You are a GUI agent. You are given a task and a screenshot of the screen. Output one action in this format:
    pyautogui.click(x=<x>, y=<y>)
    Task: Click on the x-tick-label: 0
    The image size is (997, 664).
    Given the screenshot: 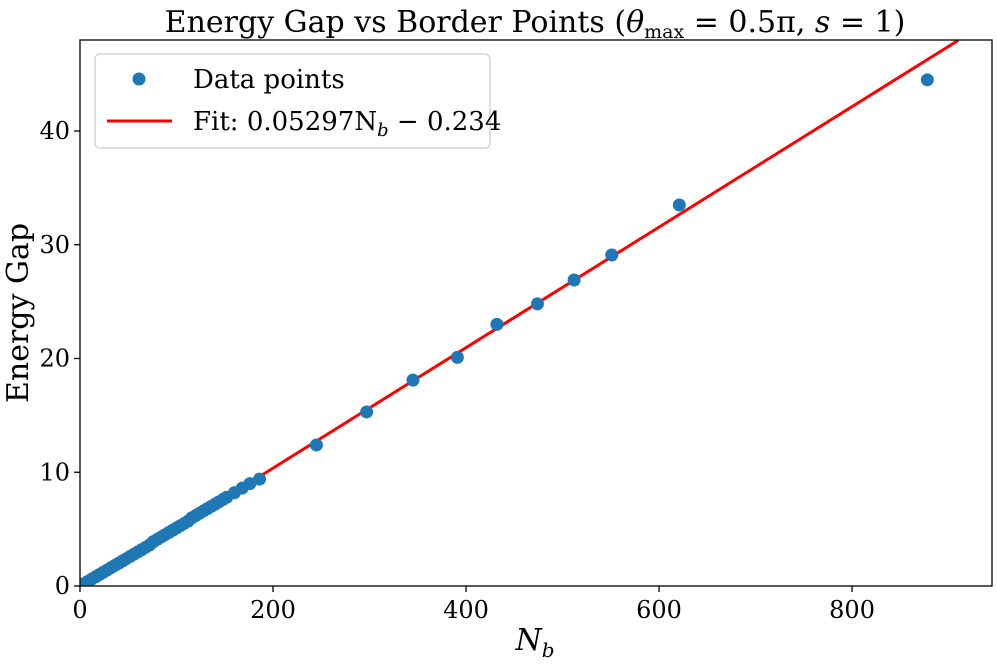 What is the action you would take?
    pyautogui.click(x=79, y=610)
    